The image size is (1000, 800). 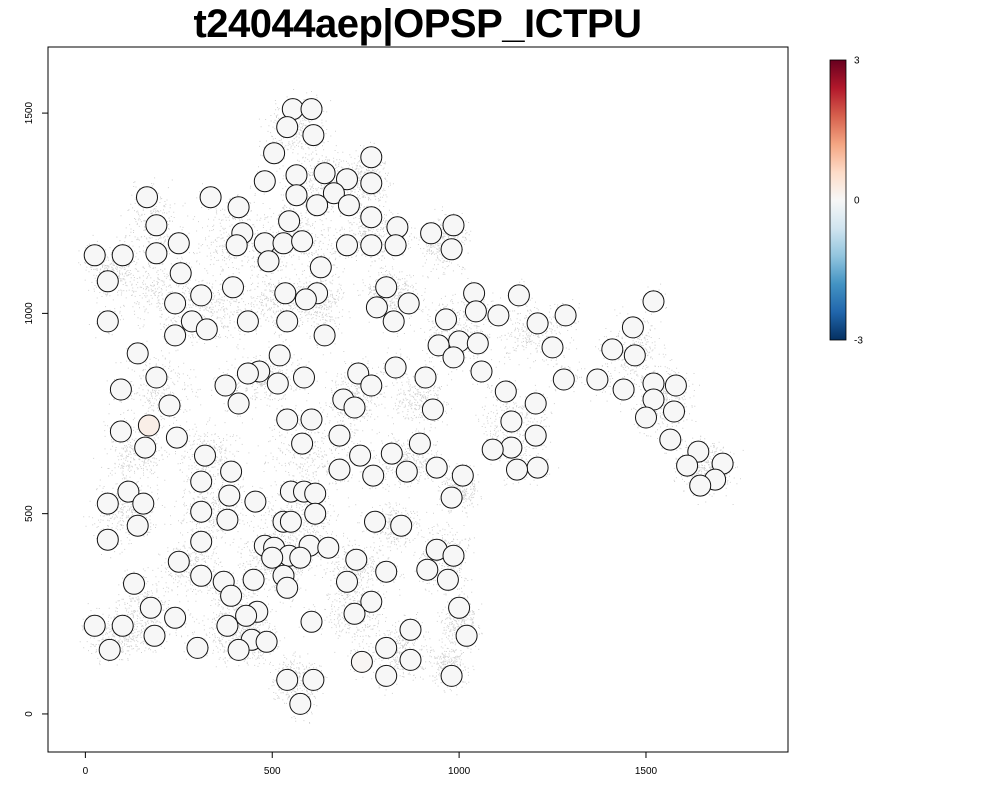 I want to click on colorbar-tick-label: -3, so click(x=858, y=341).